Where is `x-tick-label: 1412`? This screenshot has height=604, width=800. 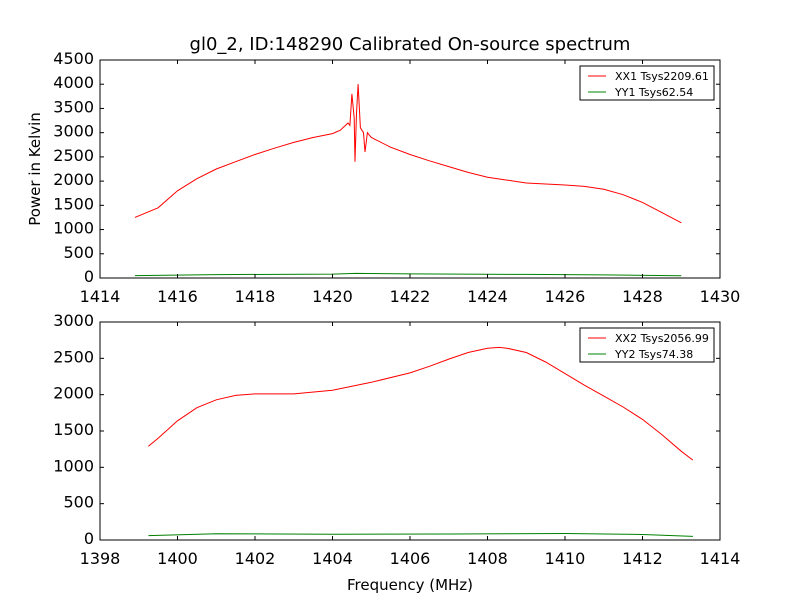
x-tick-label: 1412 is located at coordinates (642, 558).